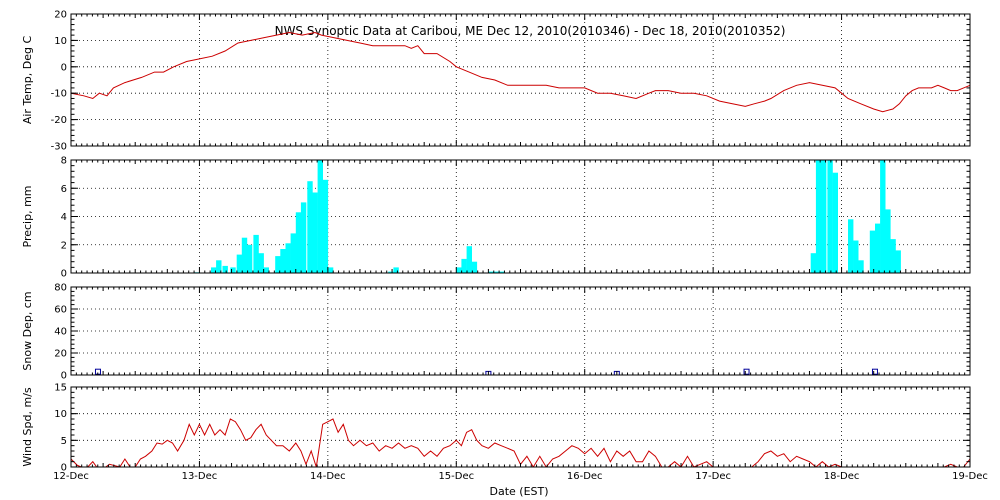  What do you see at coordinates (59, 94) in the screenshot?
I see `y-tick-label: -10` at bounding box center [59, 94].